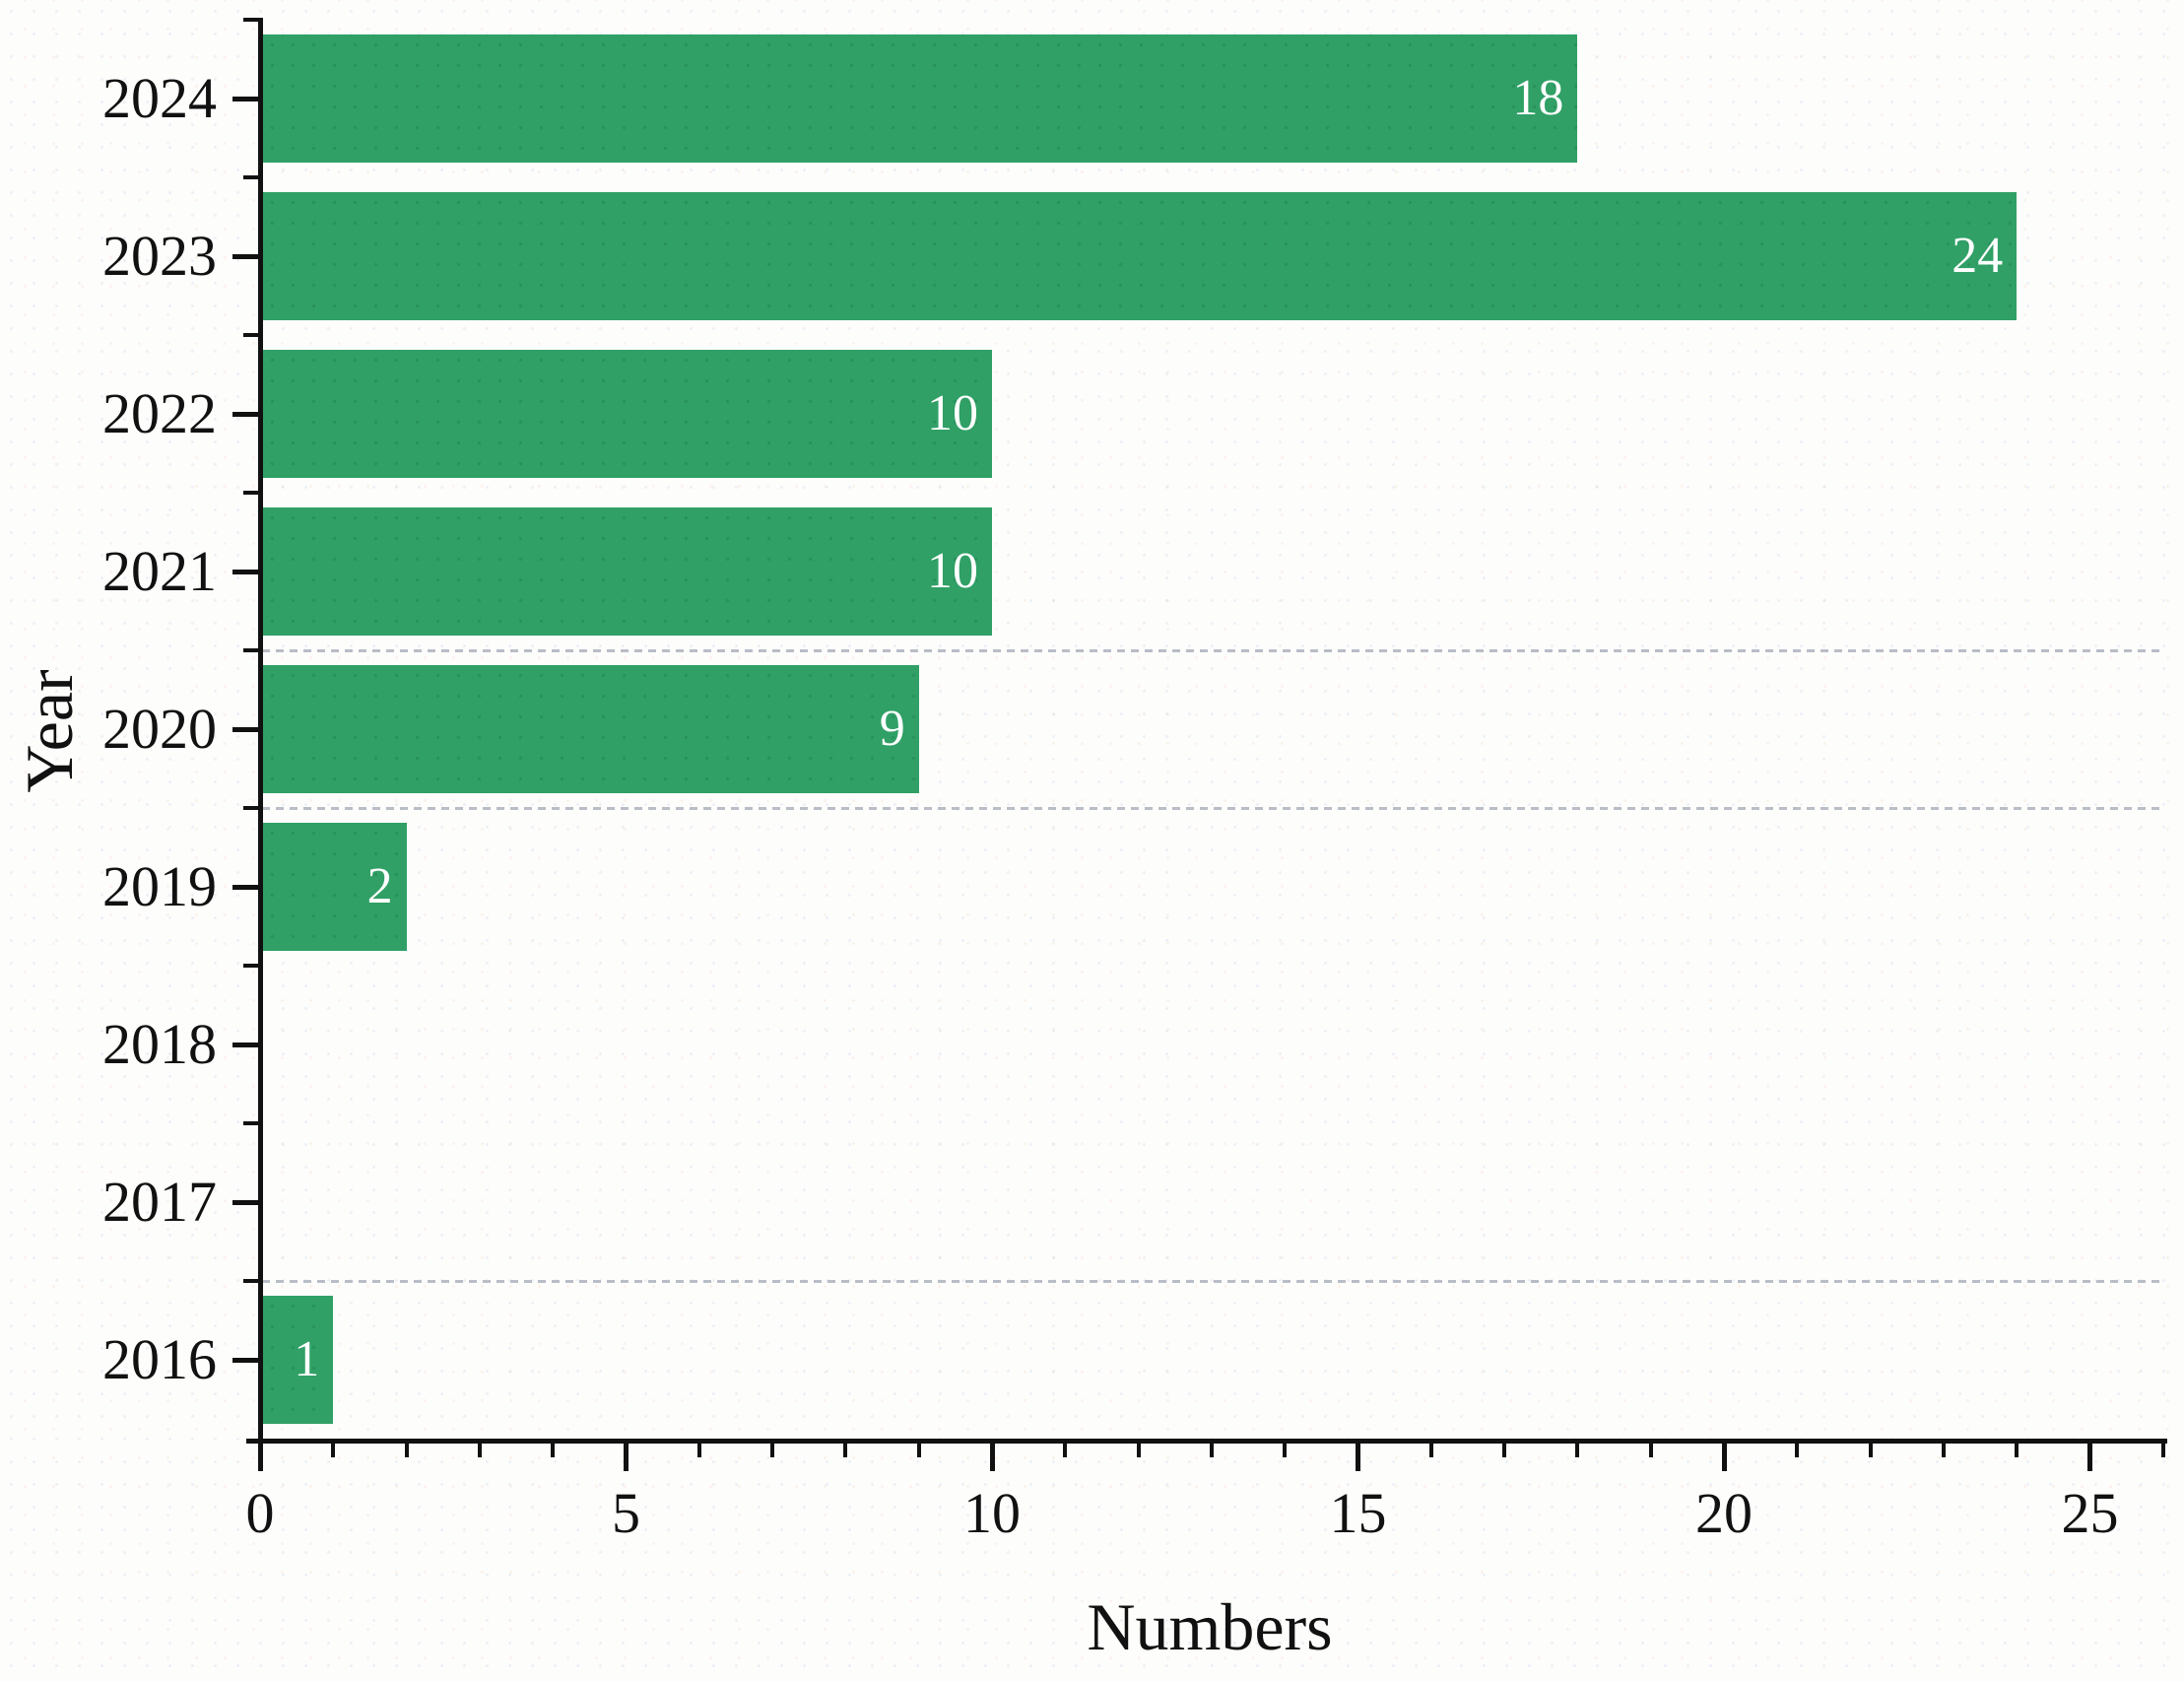 This screenshot has height=1682, width=2184. Describe the element at coordinates (626, 1513) in the screenshot. I see `x-tick-label: 5` at that location.